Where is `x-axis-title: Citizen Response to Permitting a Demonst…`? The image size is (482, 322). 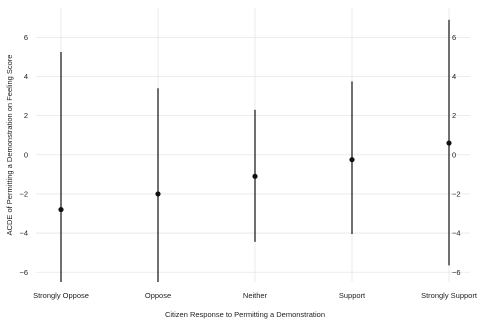
x-axis-title: Citizen Response to Permitting a Demonst… is located at coordinates (245, 314).